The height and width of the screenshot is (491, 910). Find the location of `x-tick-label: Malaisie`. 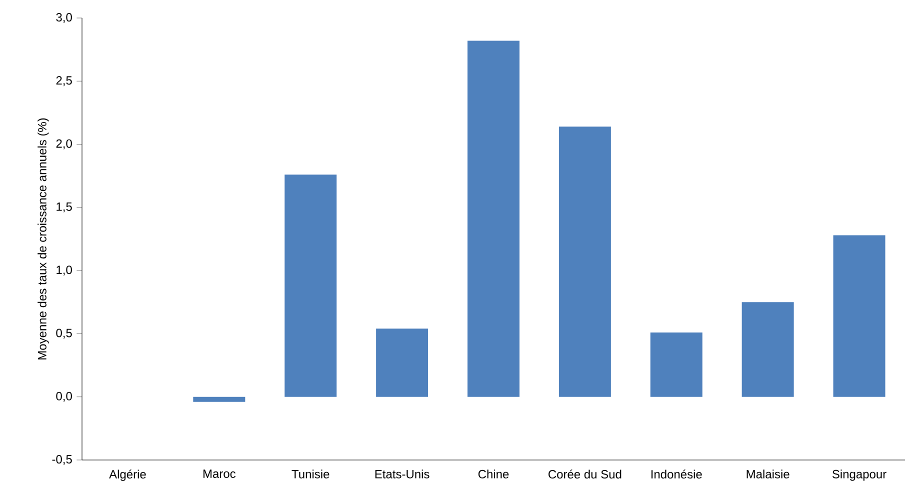

x-tick-label: Malaisie is located at coordinates (768, 474).